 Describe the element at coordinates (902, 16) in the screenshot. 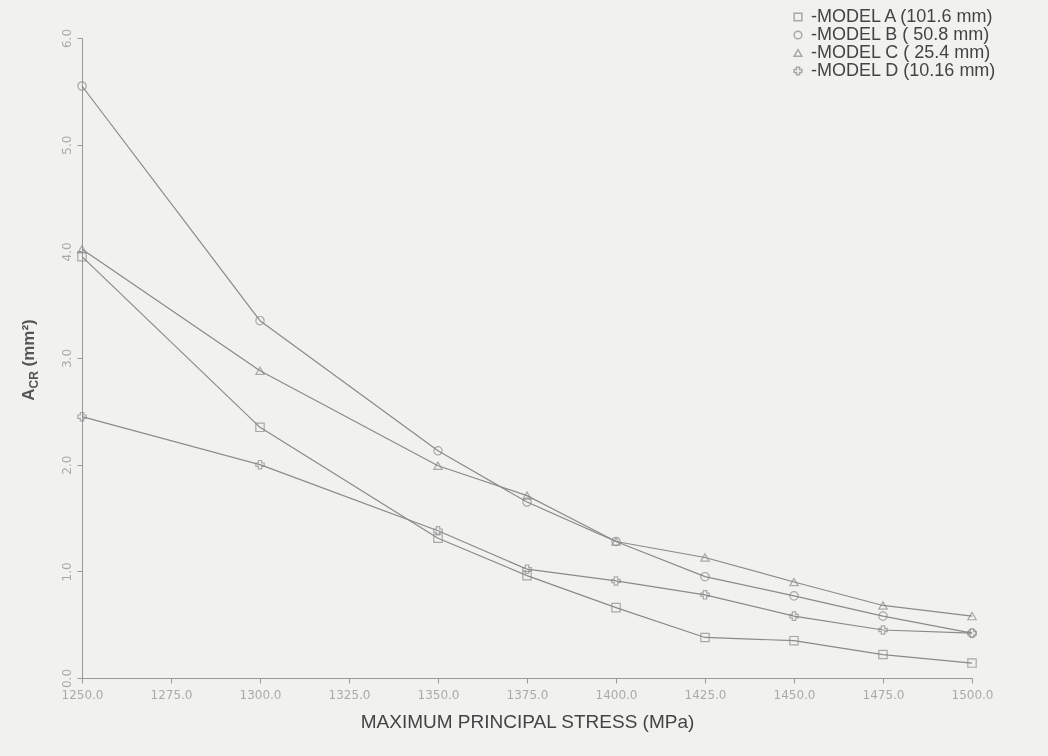

I see `legend-label: -MODEL A (101.6 mm)` at that location.